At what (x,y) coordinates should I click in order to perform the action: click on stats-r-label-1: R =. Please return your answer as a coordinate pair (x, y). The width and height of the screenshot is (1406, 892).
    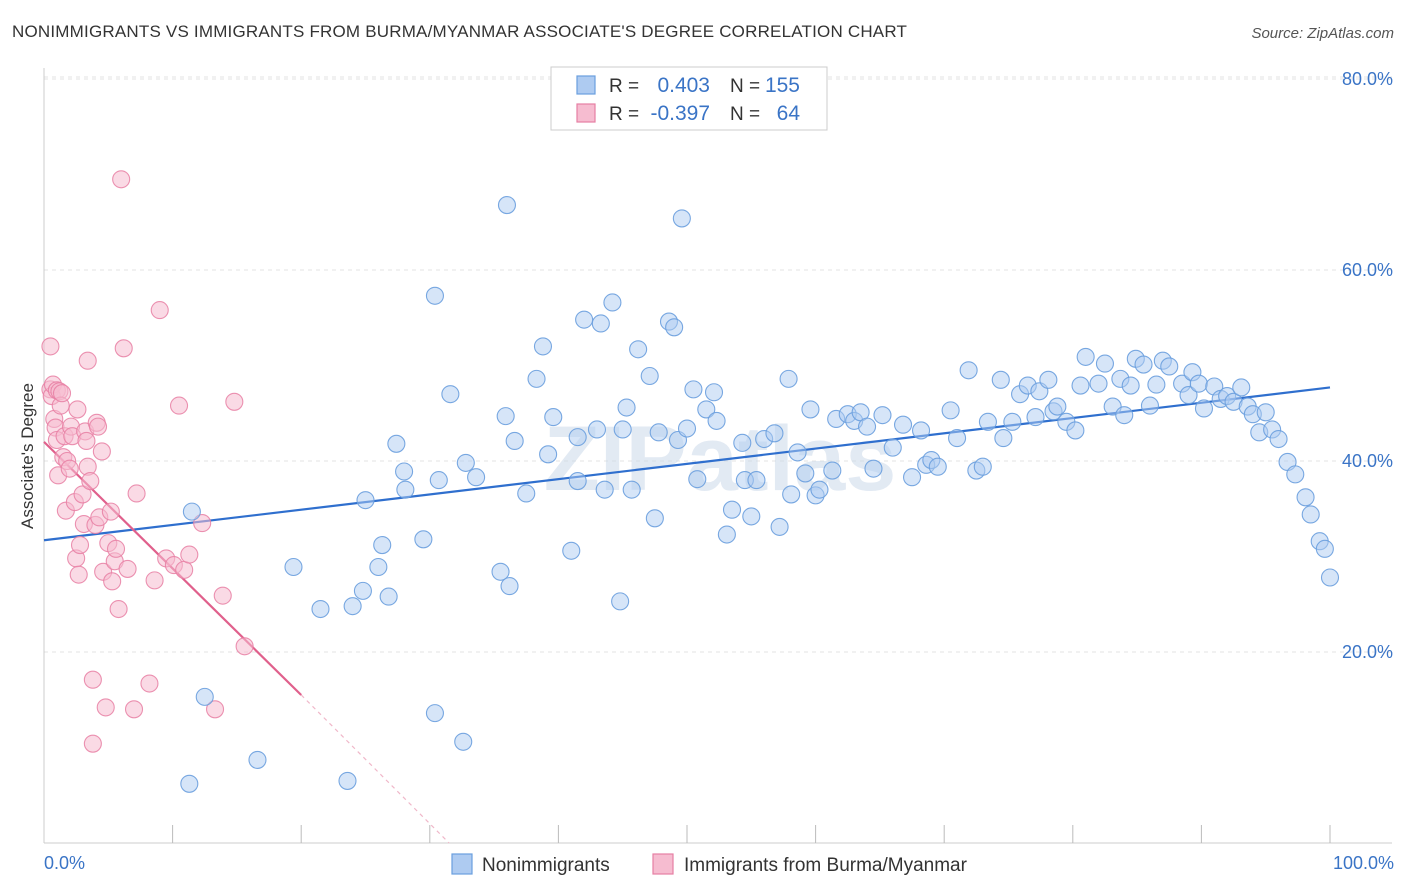
    Looking at the image, I should click on (624, 86).